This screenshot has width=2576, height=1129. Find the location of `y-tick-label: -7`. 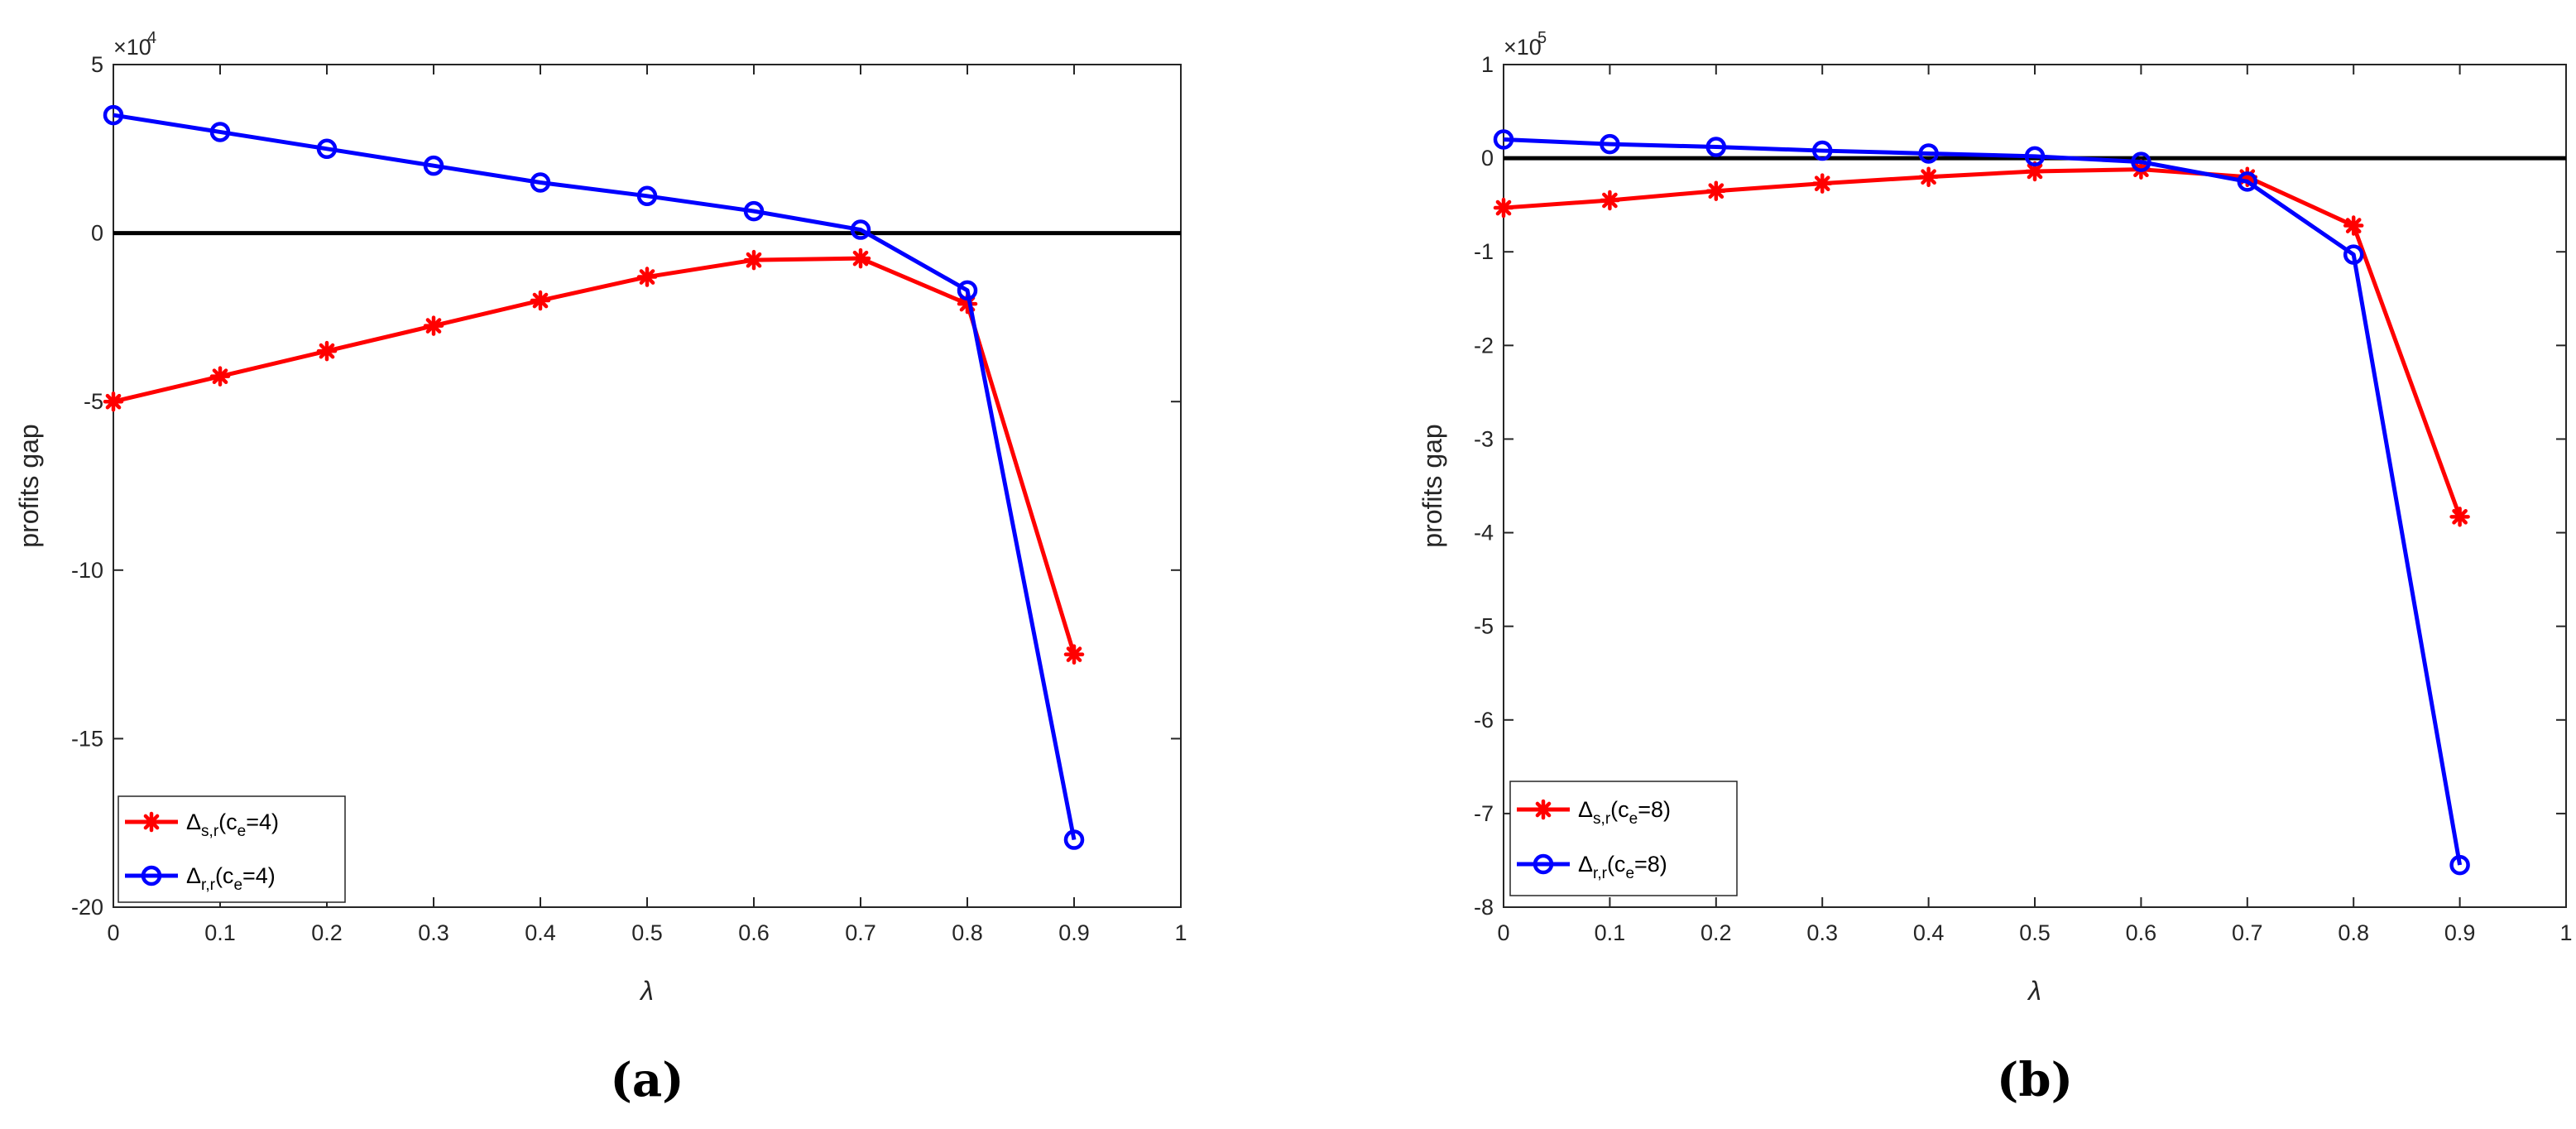

y-tick-label: -7 is located at coordinates (1484, 813).